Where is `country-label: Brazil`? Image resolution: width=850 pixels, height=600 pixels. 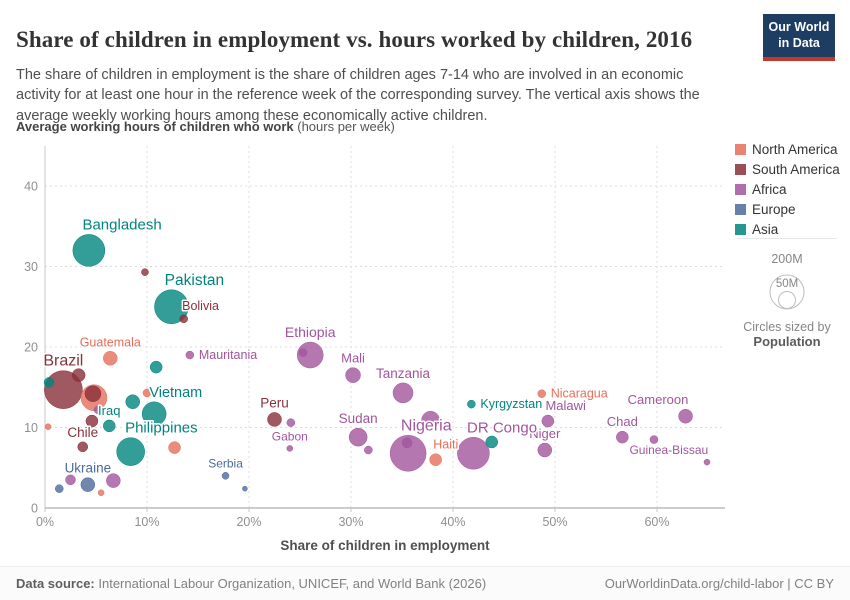 country-label: Brazil is located at coordinates (63, 361).